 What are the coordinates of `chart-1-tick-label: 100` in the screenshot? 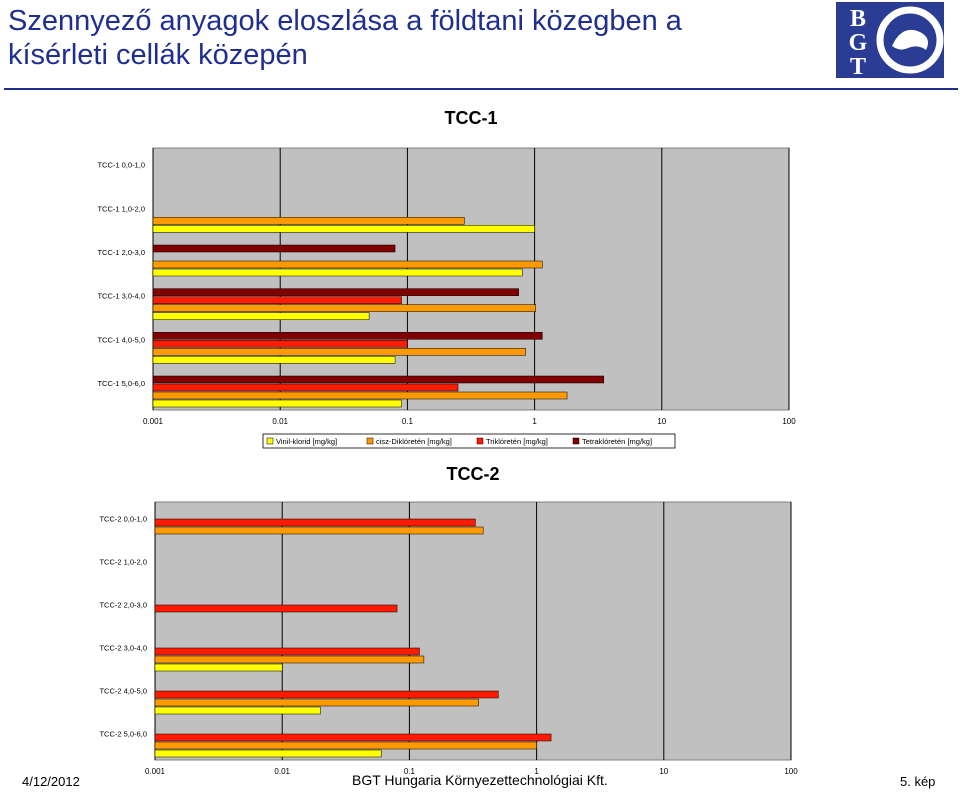 It's located at (789, 421).